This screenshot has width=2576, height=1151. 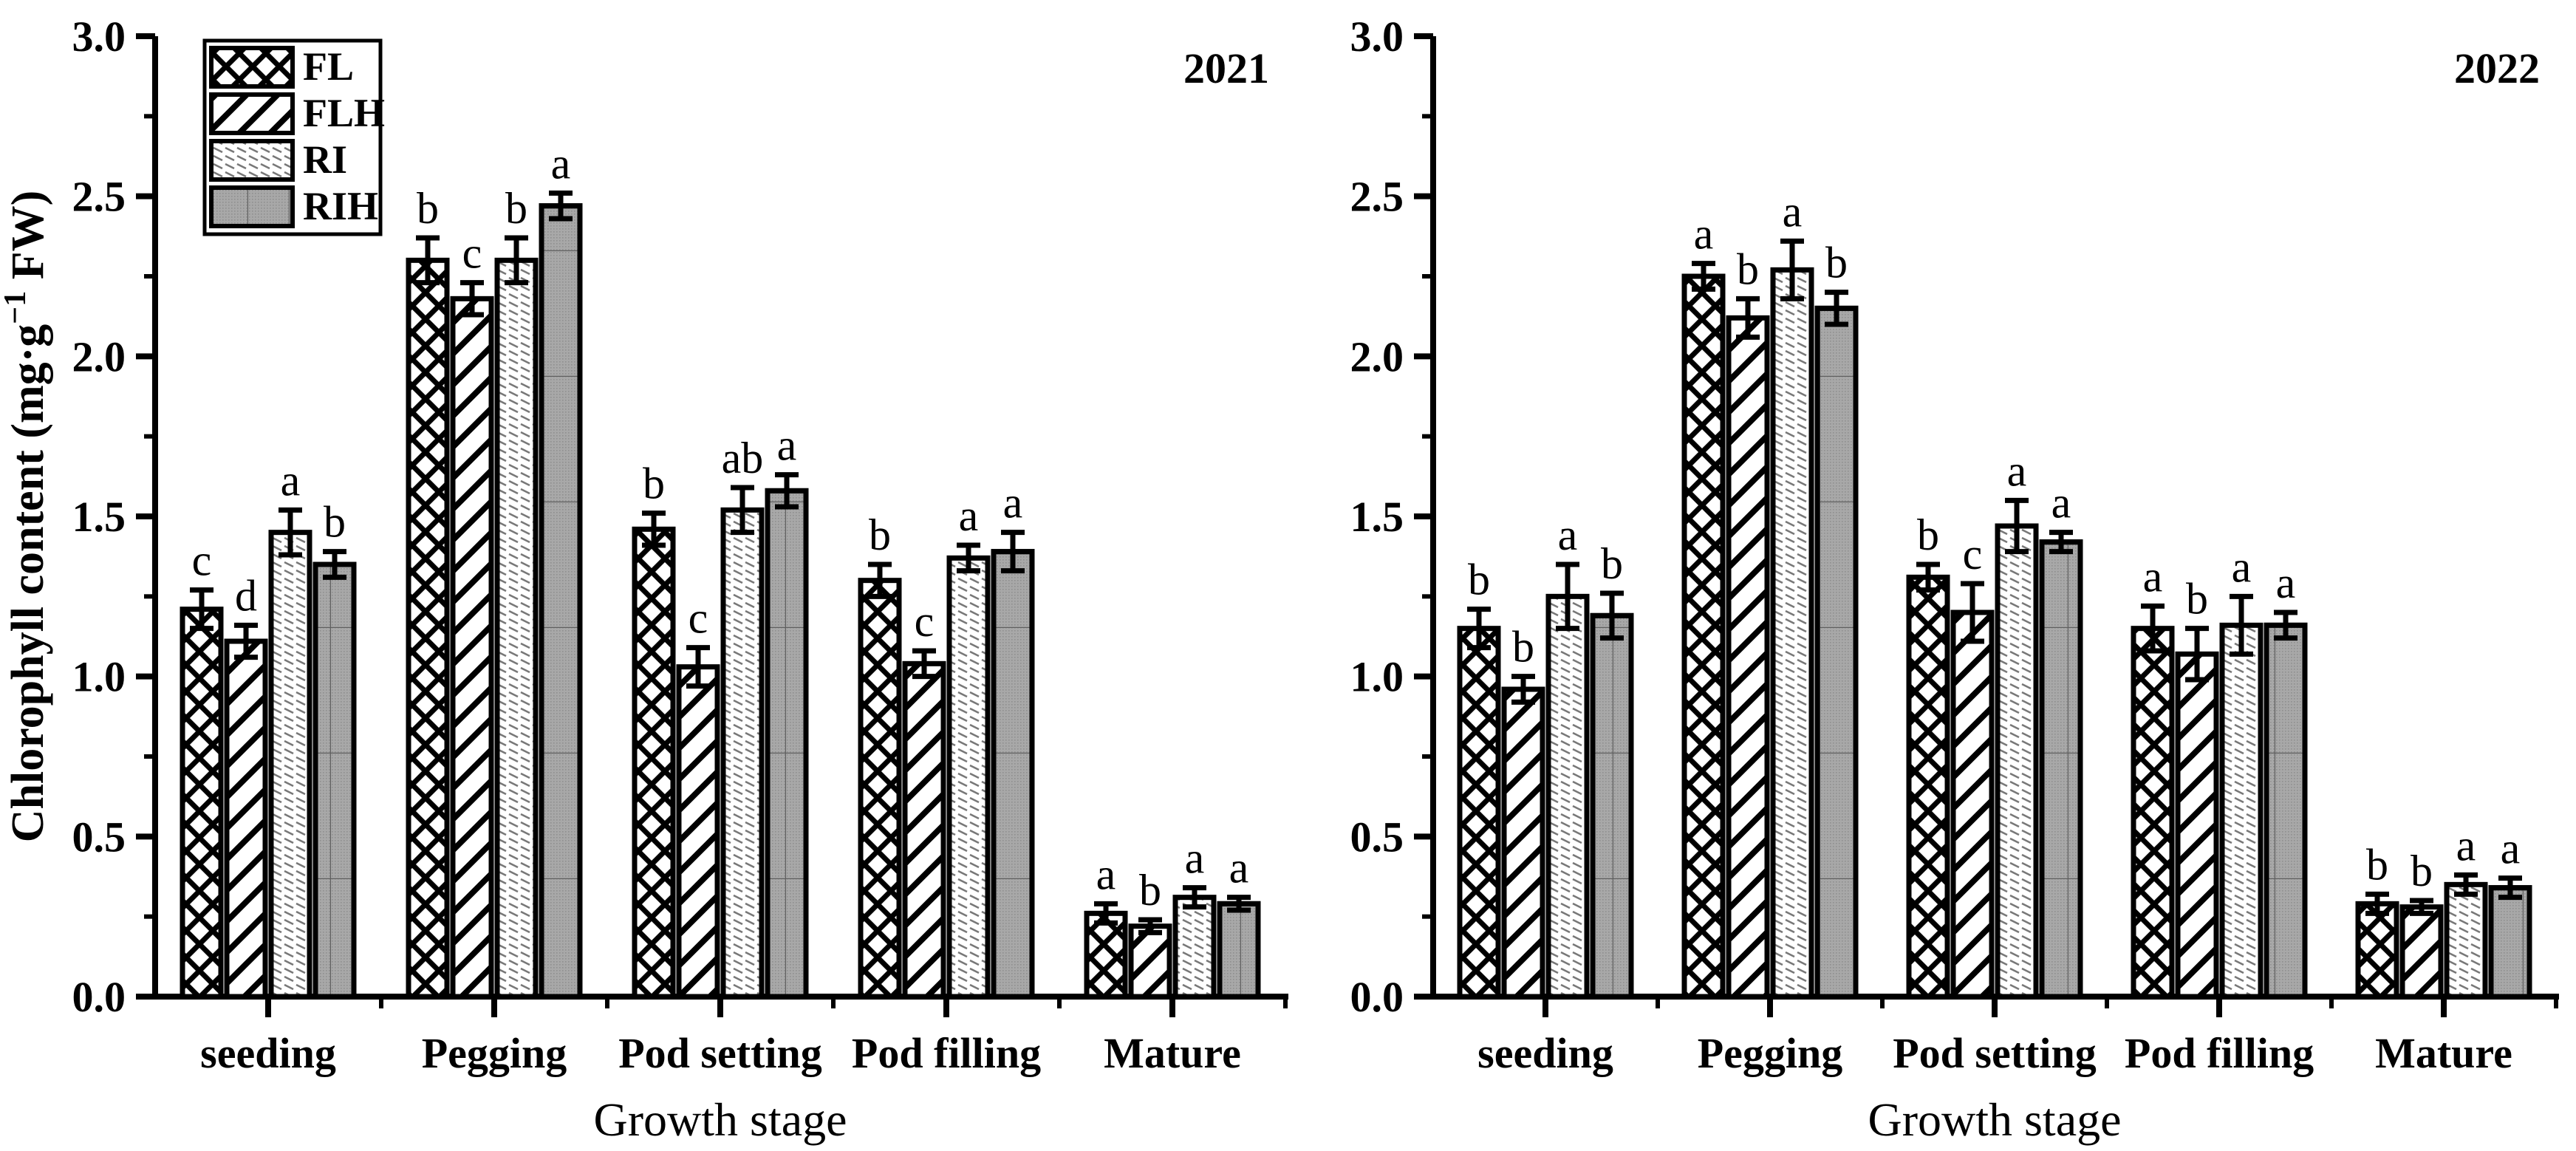 What do you see at coordinates (252, 114) in the screenshot?
I see `legend-swatch-FLH` at bounding box center [252, 114].